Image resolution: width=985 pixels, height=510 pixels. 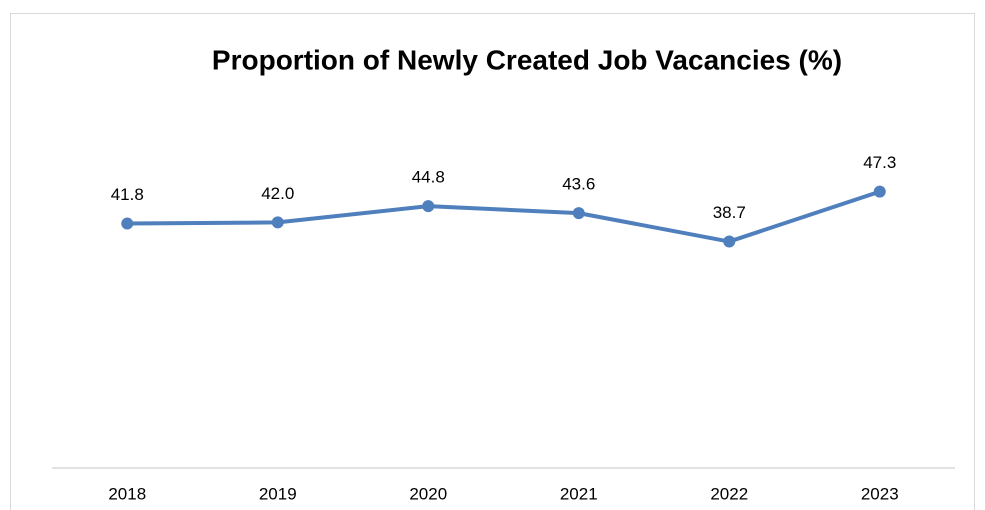 What do you see at coordinates (880, 493) in the screenshot?
I see `x-tick-label: 2023` at bounding box center [880, 493].